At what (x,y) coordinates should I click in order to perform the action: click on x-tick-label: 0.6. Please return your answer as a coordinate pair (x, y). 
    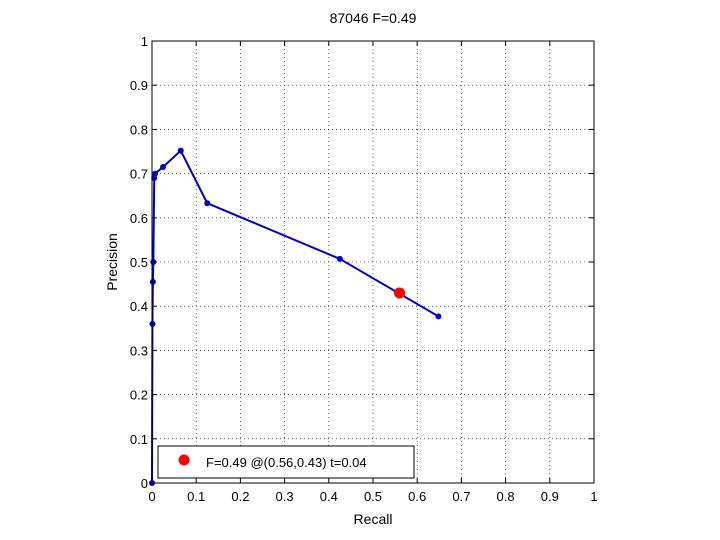
    Looking at the image, I should click on (417, 496).